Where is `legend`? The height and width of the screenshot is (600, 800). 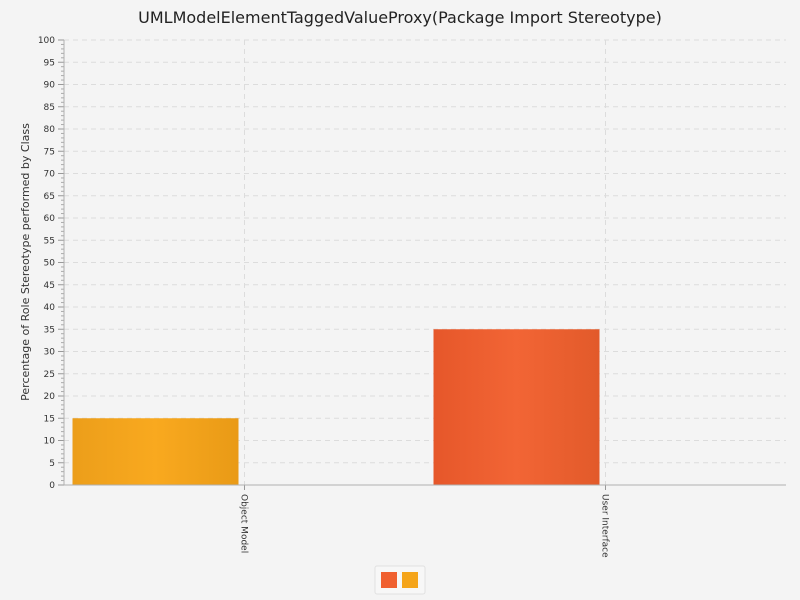
legend is located at coordinates (400, 580).